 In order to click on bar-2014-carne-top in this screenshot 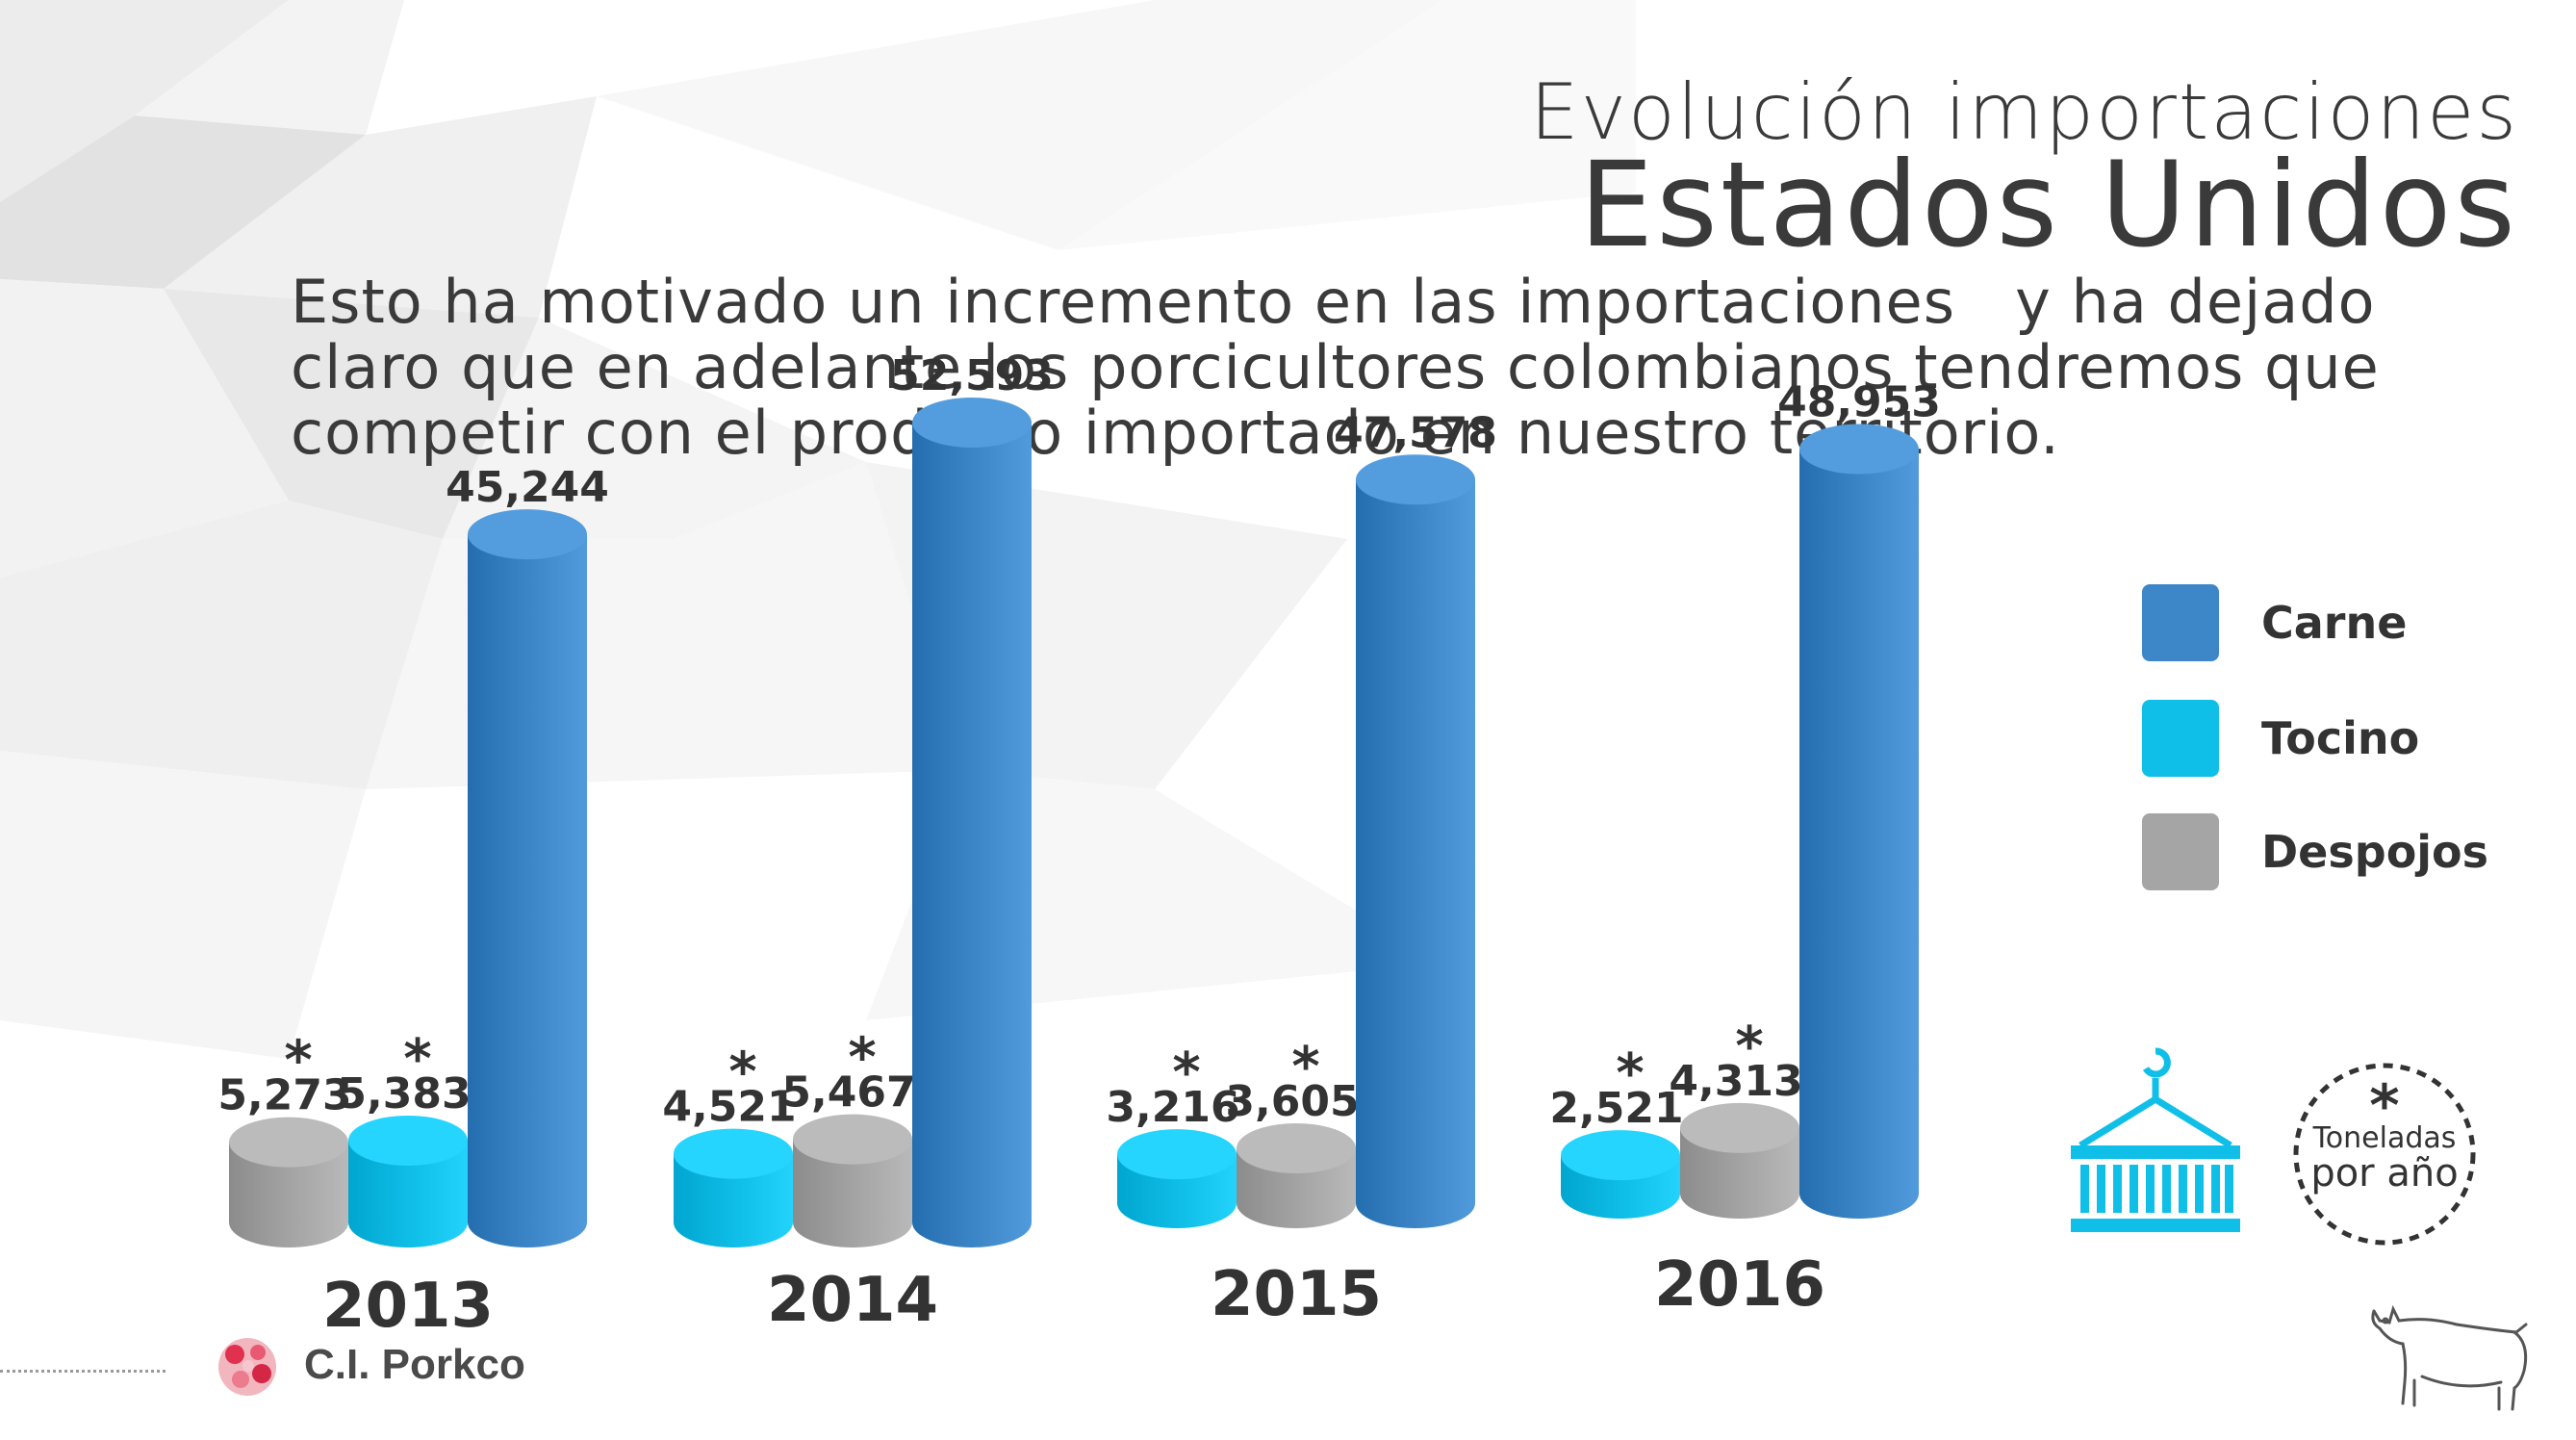, I will do `click(972, 423)`.